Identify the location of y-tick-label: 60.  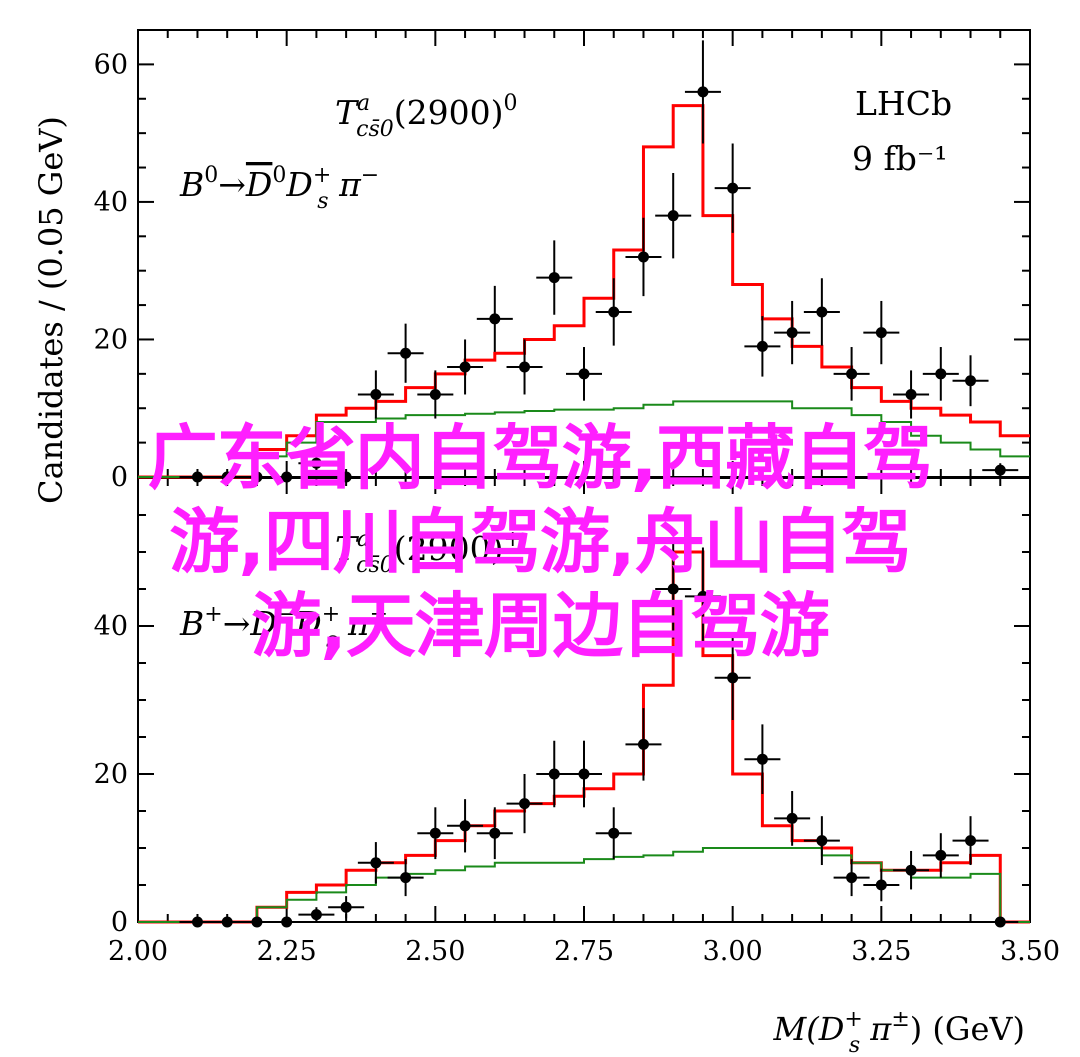
(111, 64).